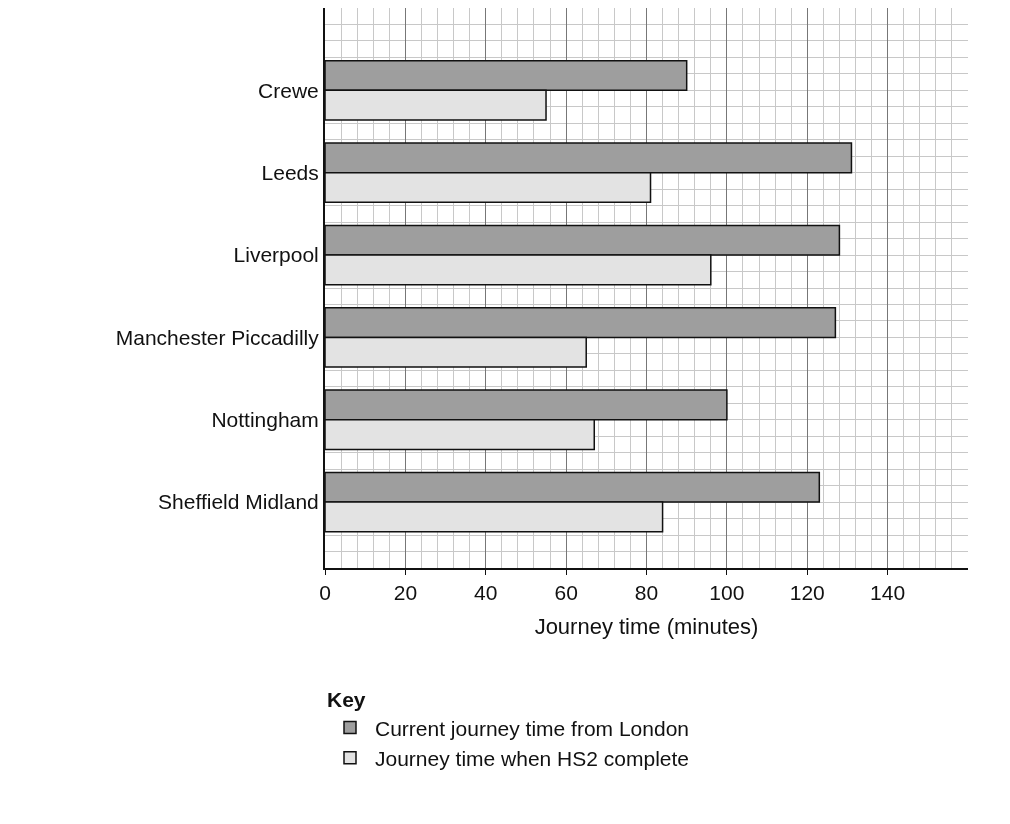 This screenshot has width=1010, height=824. What do you see at coordinates (646, 626) in the screenshot?
I see `x-axis-title: Journey time (minutes)` at bounding box center [646, 626].